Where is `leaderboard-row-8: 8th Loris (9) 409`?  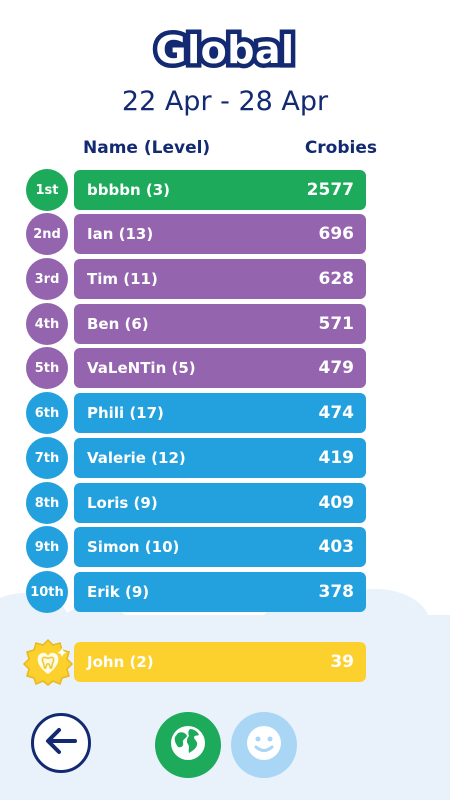
leaderboard-row-8: 8th Loris (9) 409 is located at coordinates (196, 503).